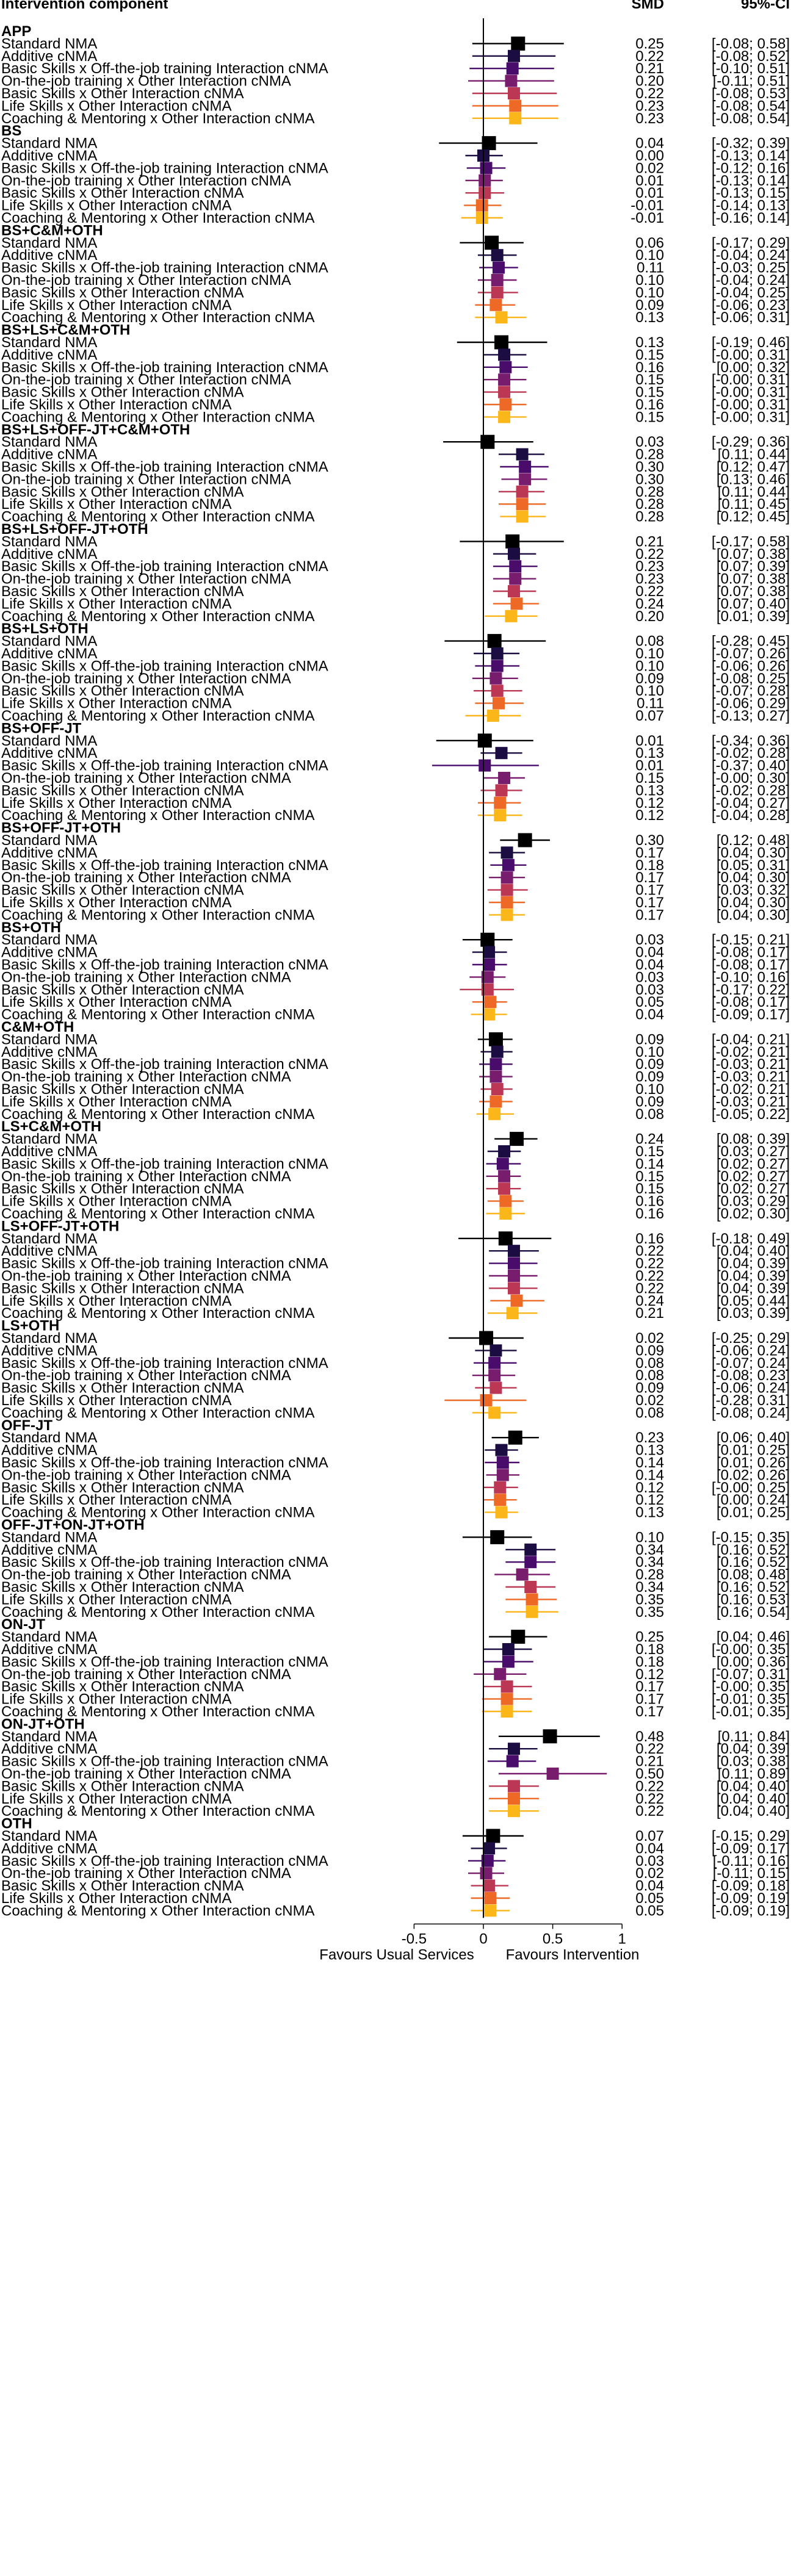  What do you see at coordinates (751, 1674) in the screenshot?
I see `ci-value: [-0.07; 0.31]` at bounding box center [751, 1674].